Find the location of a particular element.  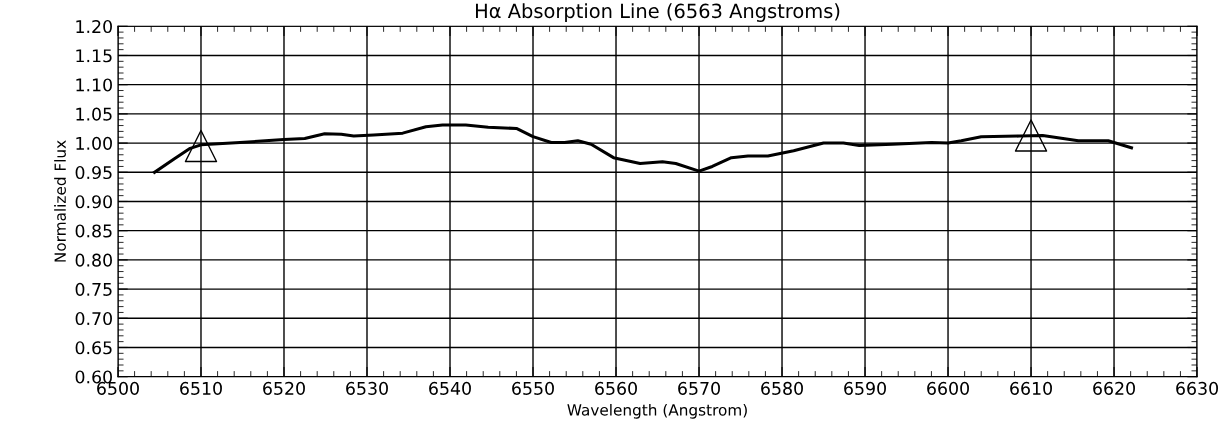

x-axis-title: Wavelength (Angstrom) is located at coordinates (657, 411).